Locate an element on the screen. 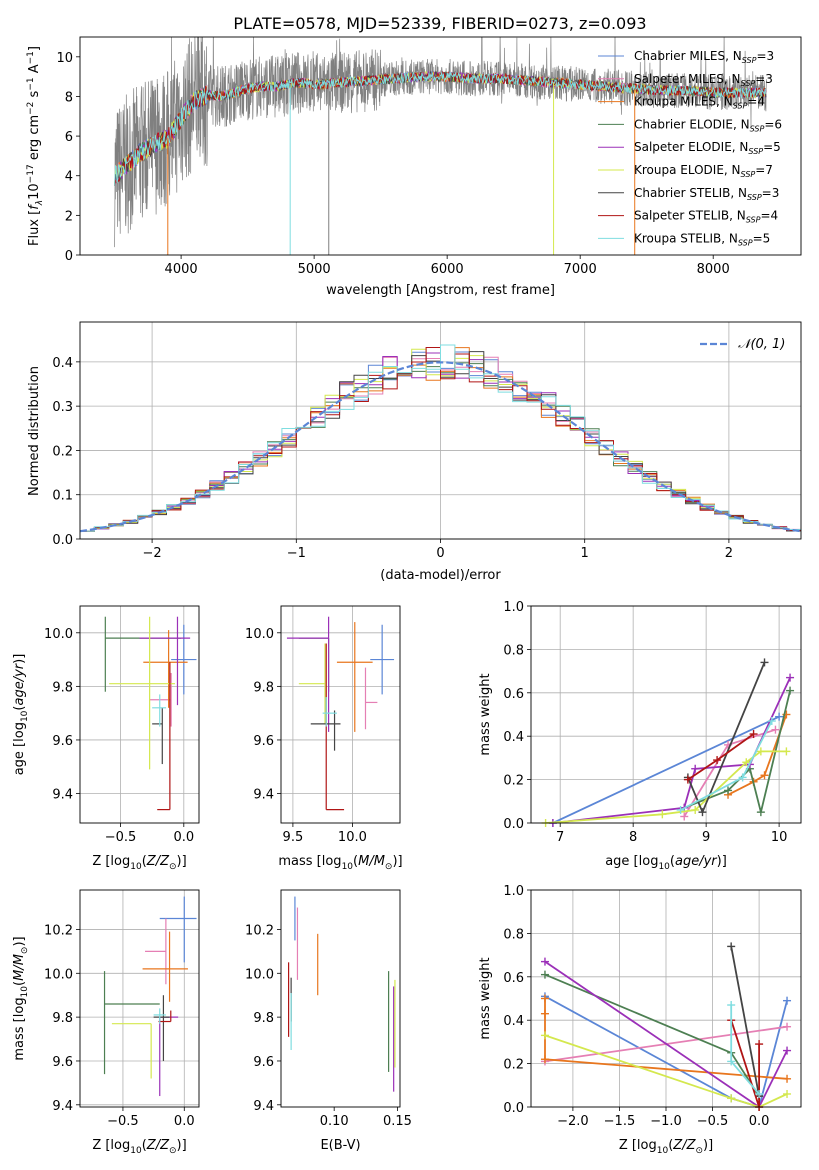  label-part: Z is located at coordinates (151, 861).